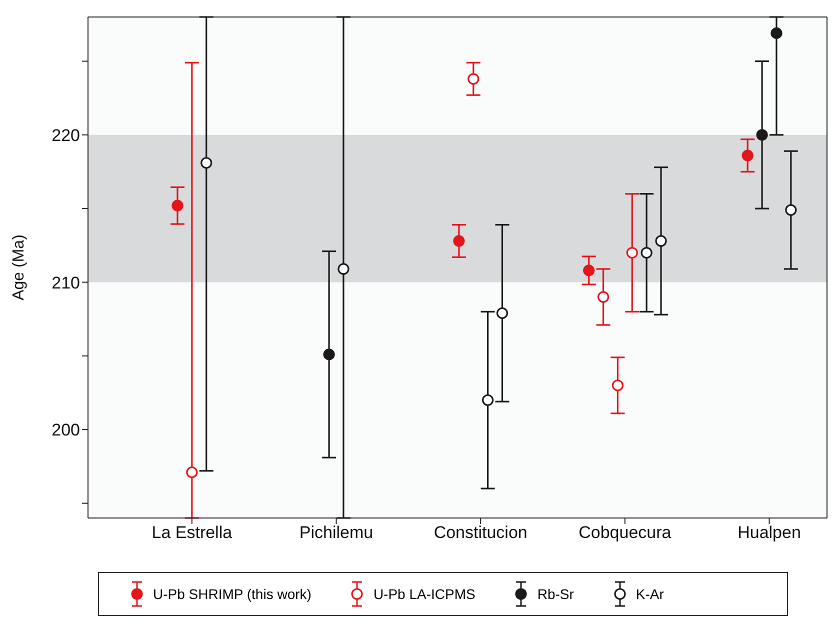 This screenshot has height=640, width=840. What do you see at coordinates (424, 594) in the screenshot?
I see `legend-label: U-Pb LA-ICPMS` at bounding box center [424, 594].